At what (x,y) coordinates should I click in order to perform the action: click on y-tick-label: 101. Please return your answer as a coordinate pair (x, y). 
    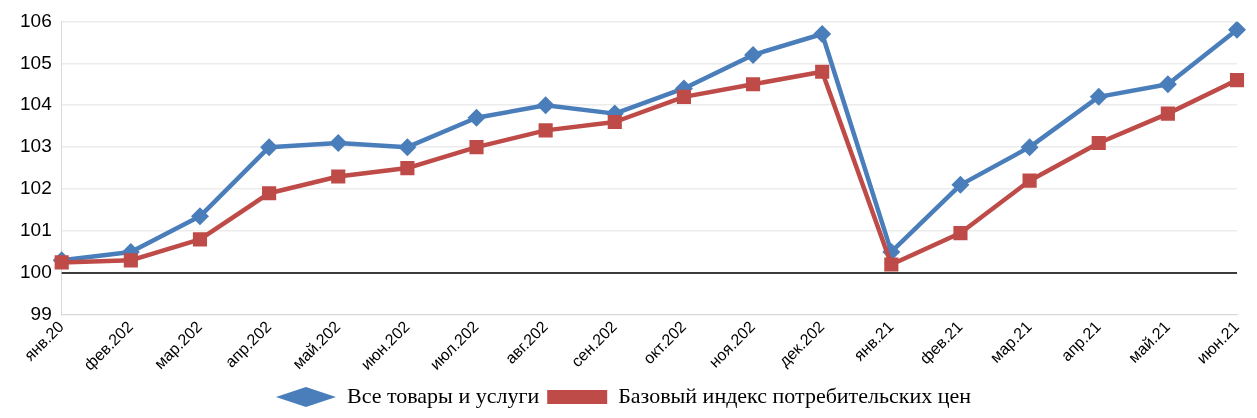
    Looking at the image, I should click on (36, 230).